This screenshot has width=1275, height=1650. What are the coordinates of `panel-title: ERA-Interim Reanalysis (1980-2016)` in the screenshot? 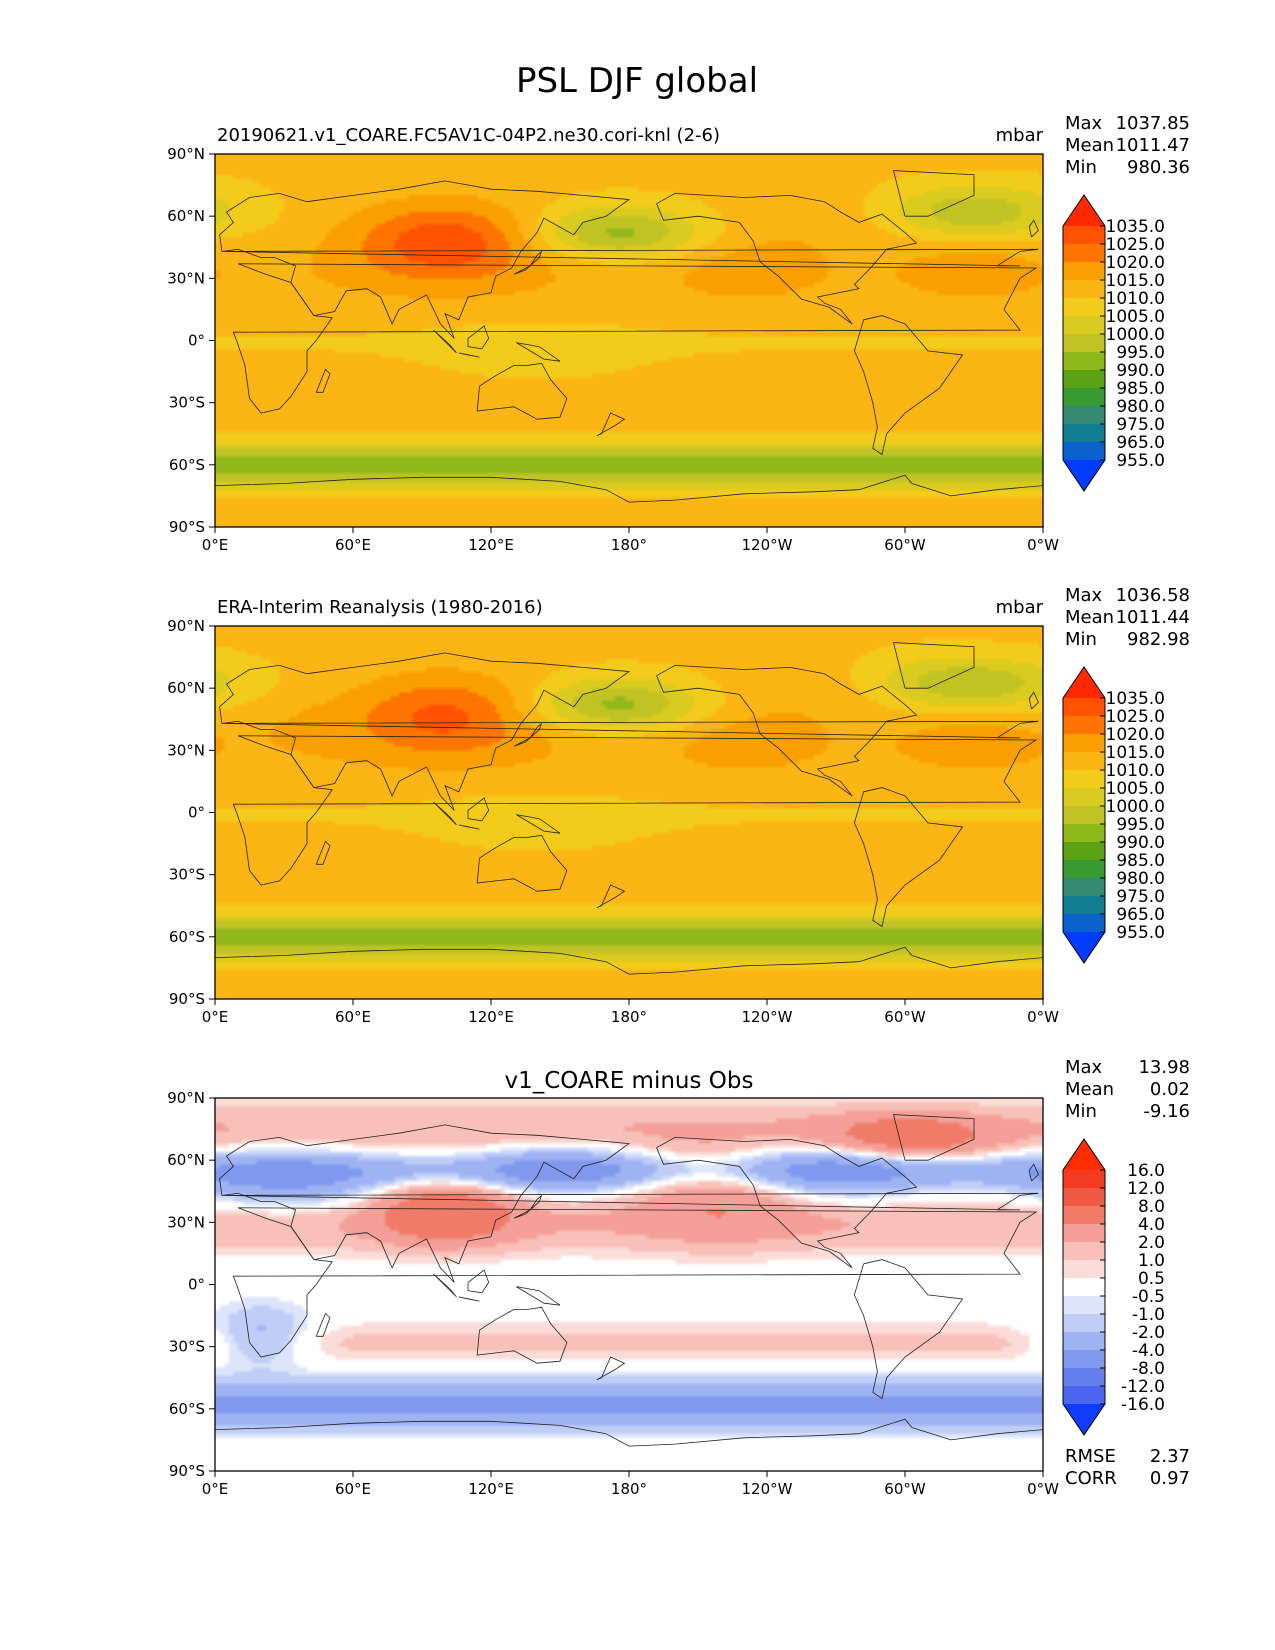 It's located at (380, 607).